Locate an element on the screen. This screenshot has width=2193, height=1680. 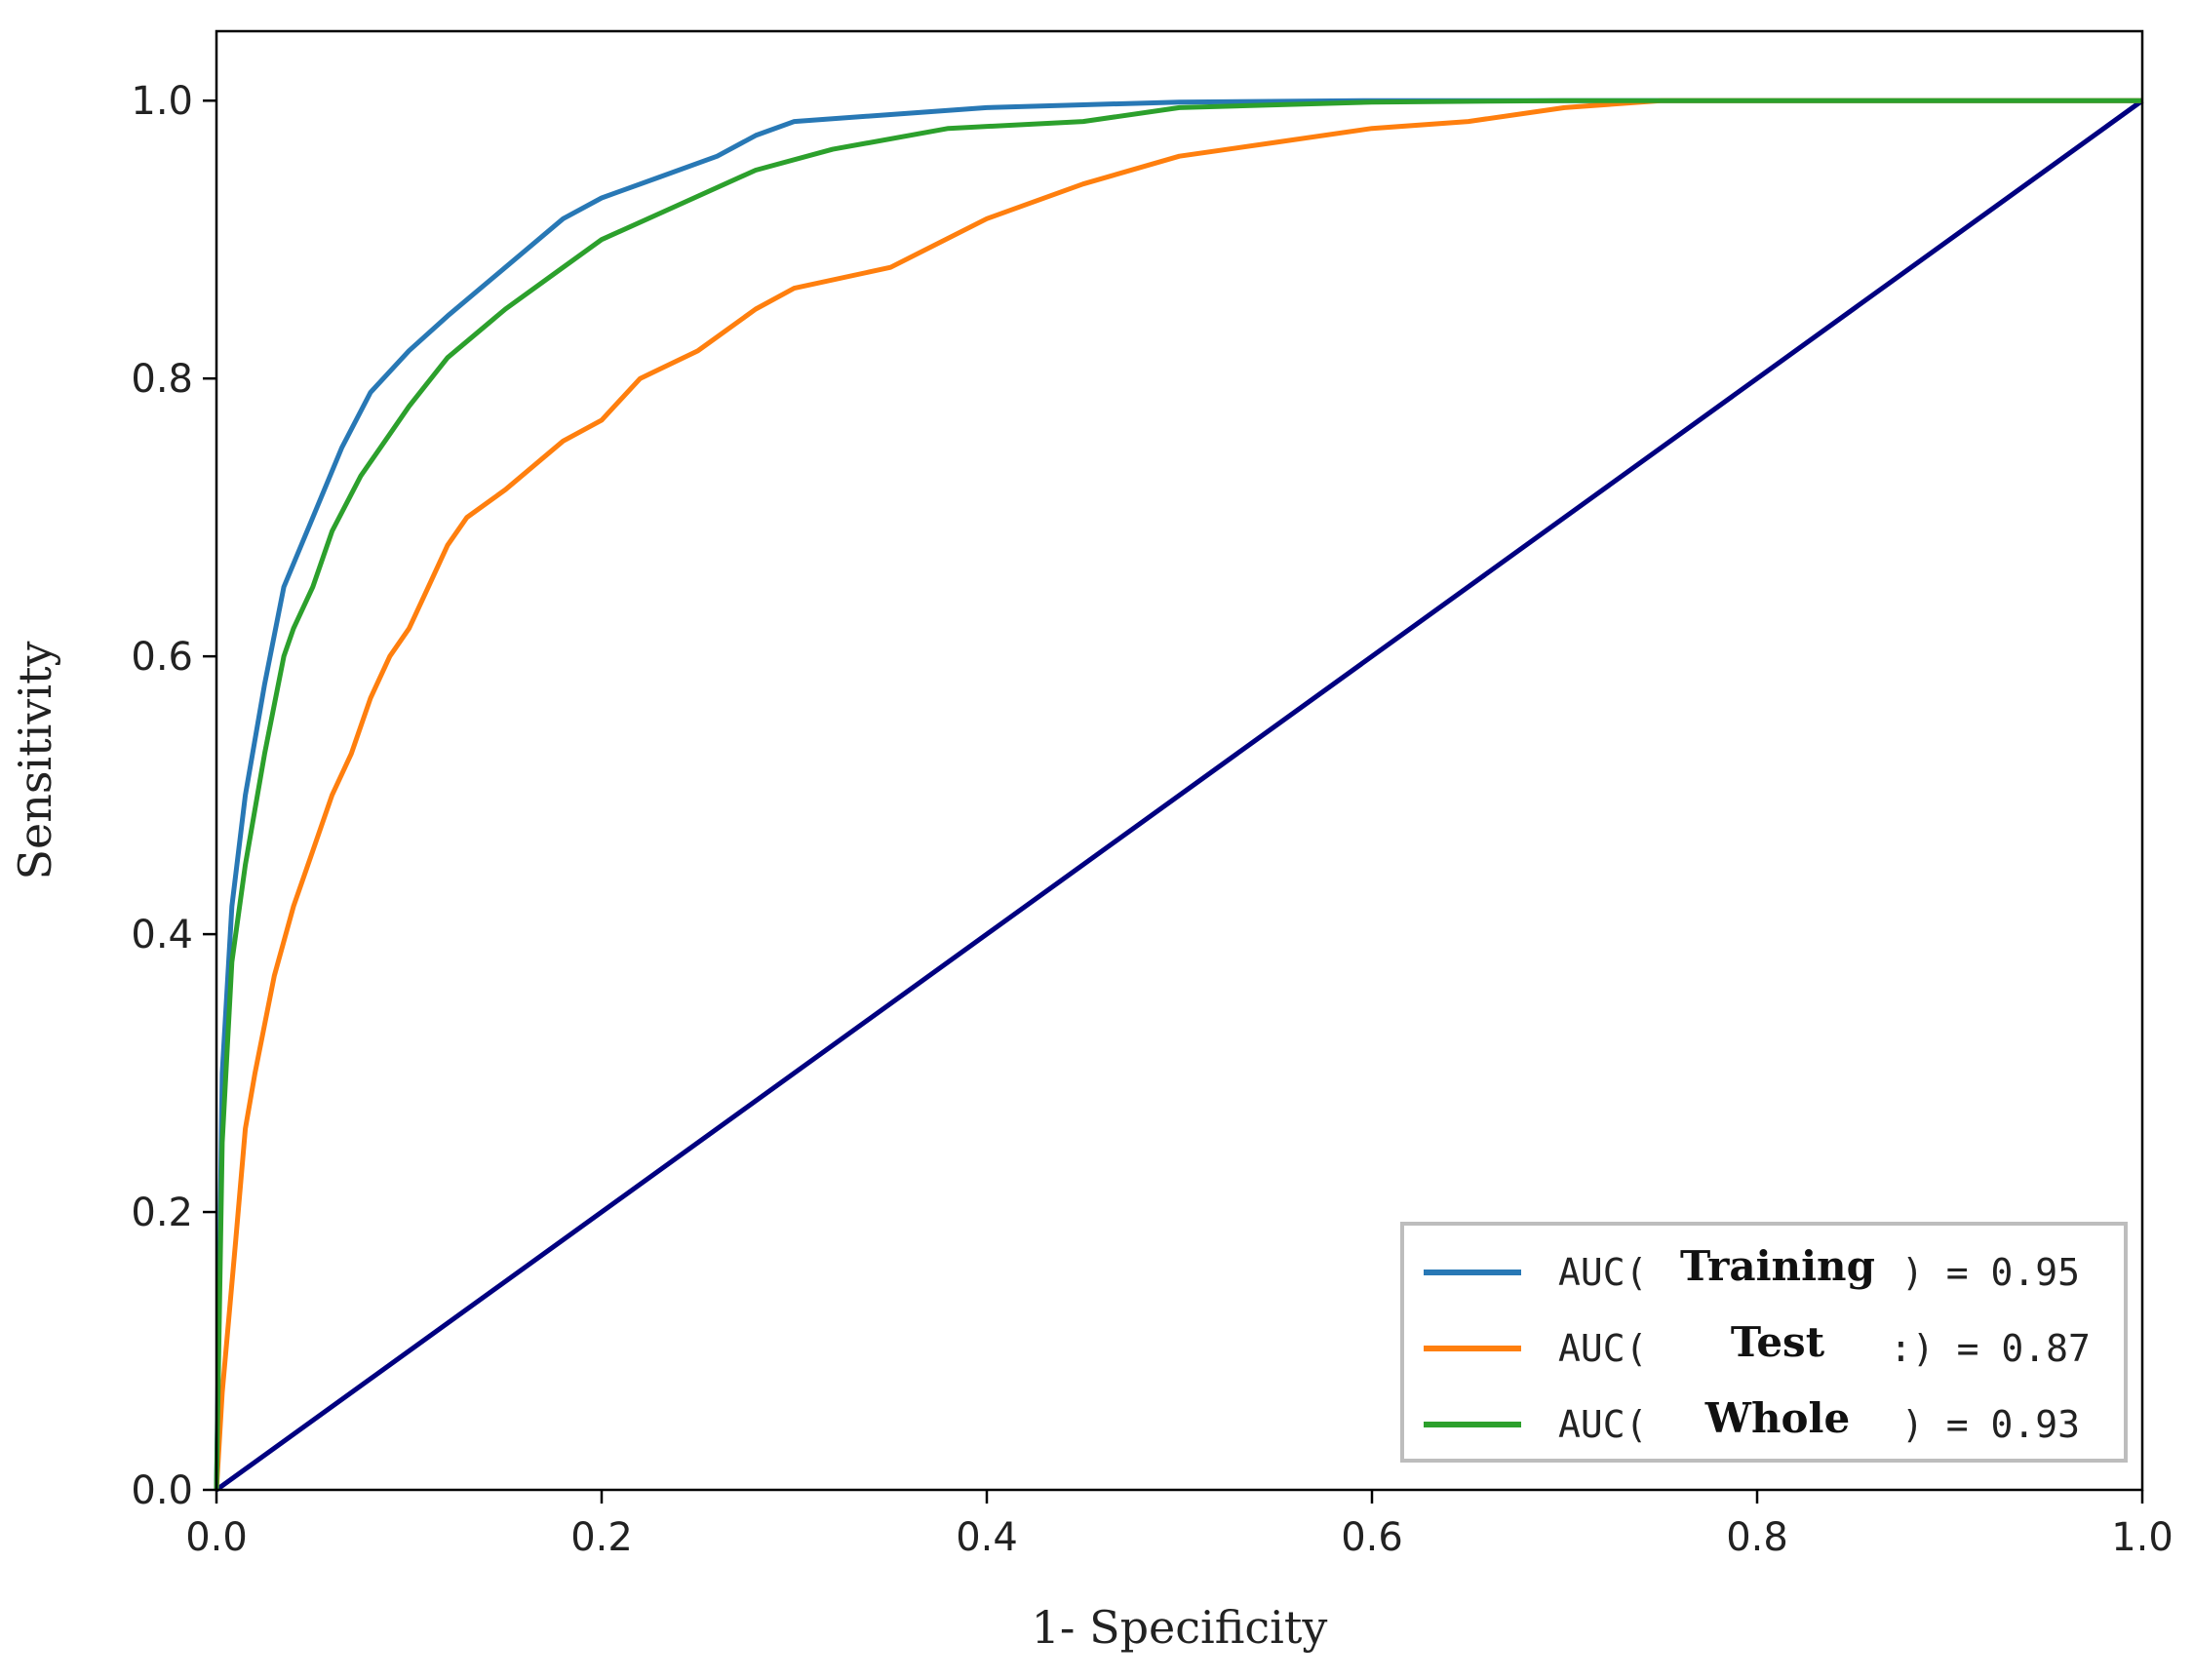
legend-item-training: AUC( Training ) = 0.95 is located at coordinates (1752, 1268).